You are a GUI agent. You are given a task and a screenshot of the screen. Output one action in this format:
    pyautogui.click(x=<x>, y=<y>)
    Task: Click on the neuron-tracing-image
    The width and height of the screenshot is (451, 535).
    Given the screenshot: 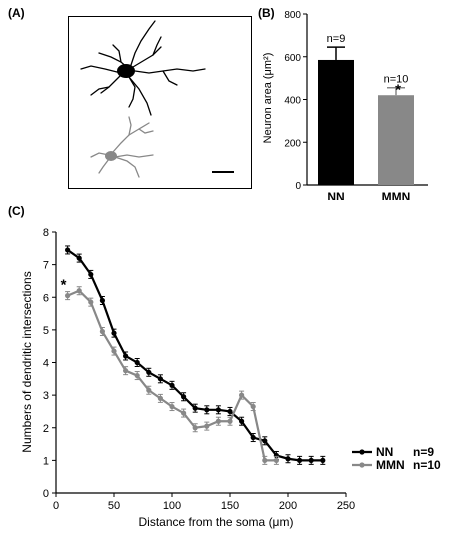 What is the action you would take?
    pyautogui.click(x=160, y=102)
    